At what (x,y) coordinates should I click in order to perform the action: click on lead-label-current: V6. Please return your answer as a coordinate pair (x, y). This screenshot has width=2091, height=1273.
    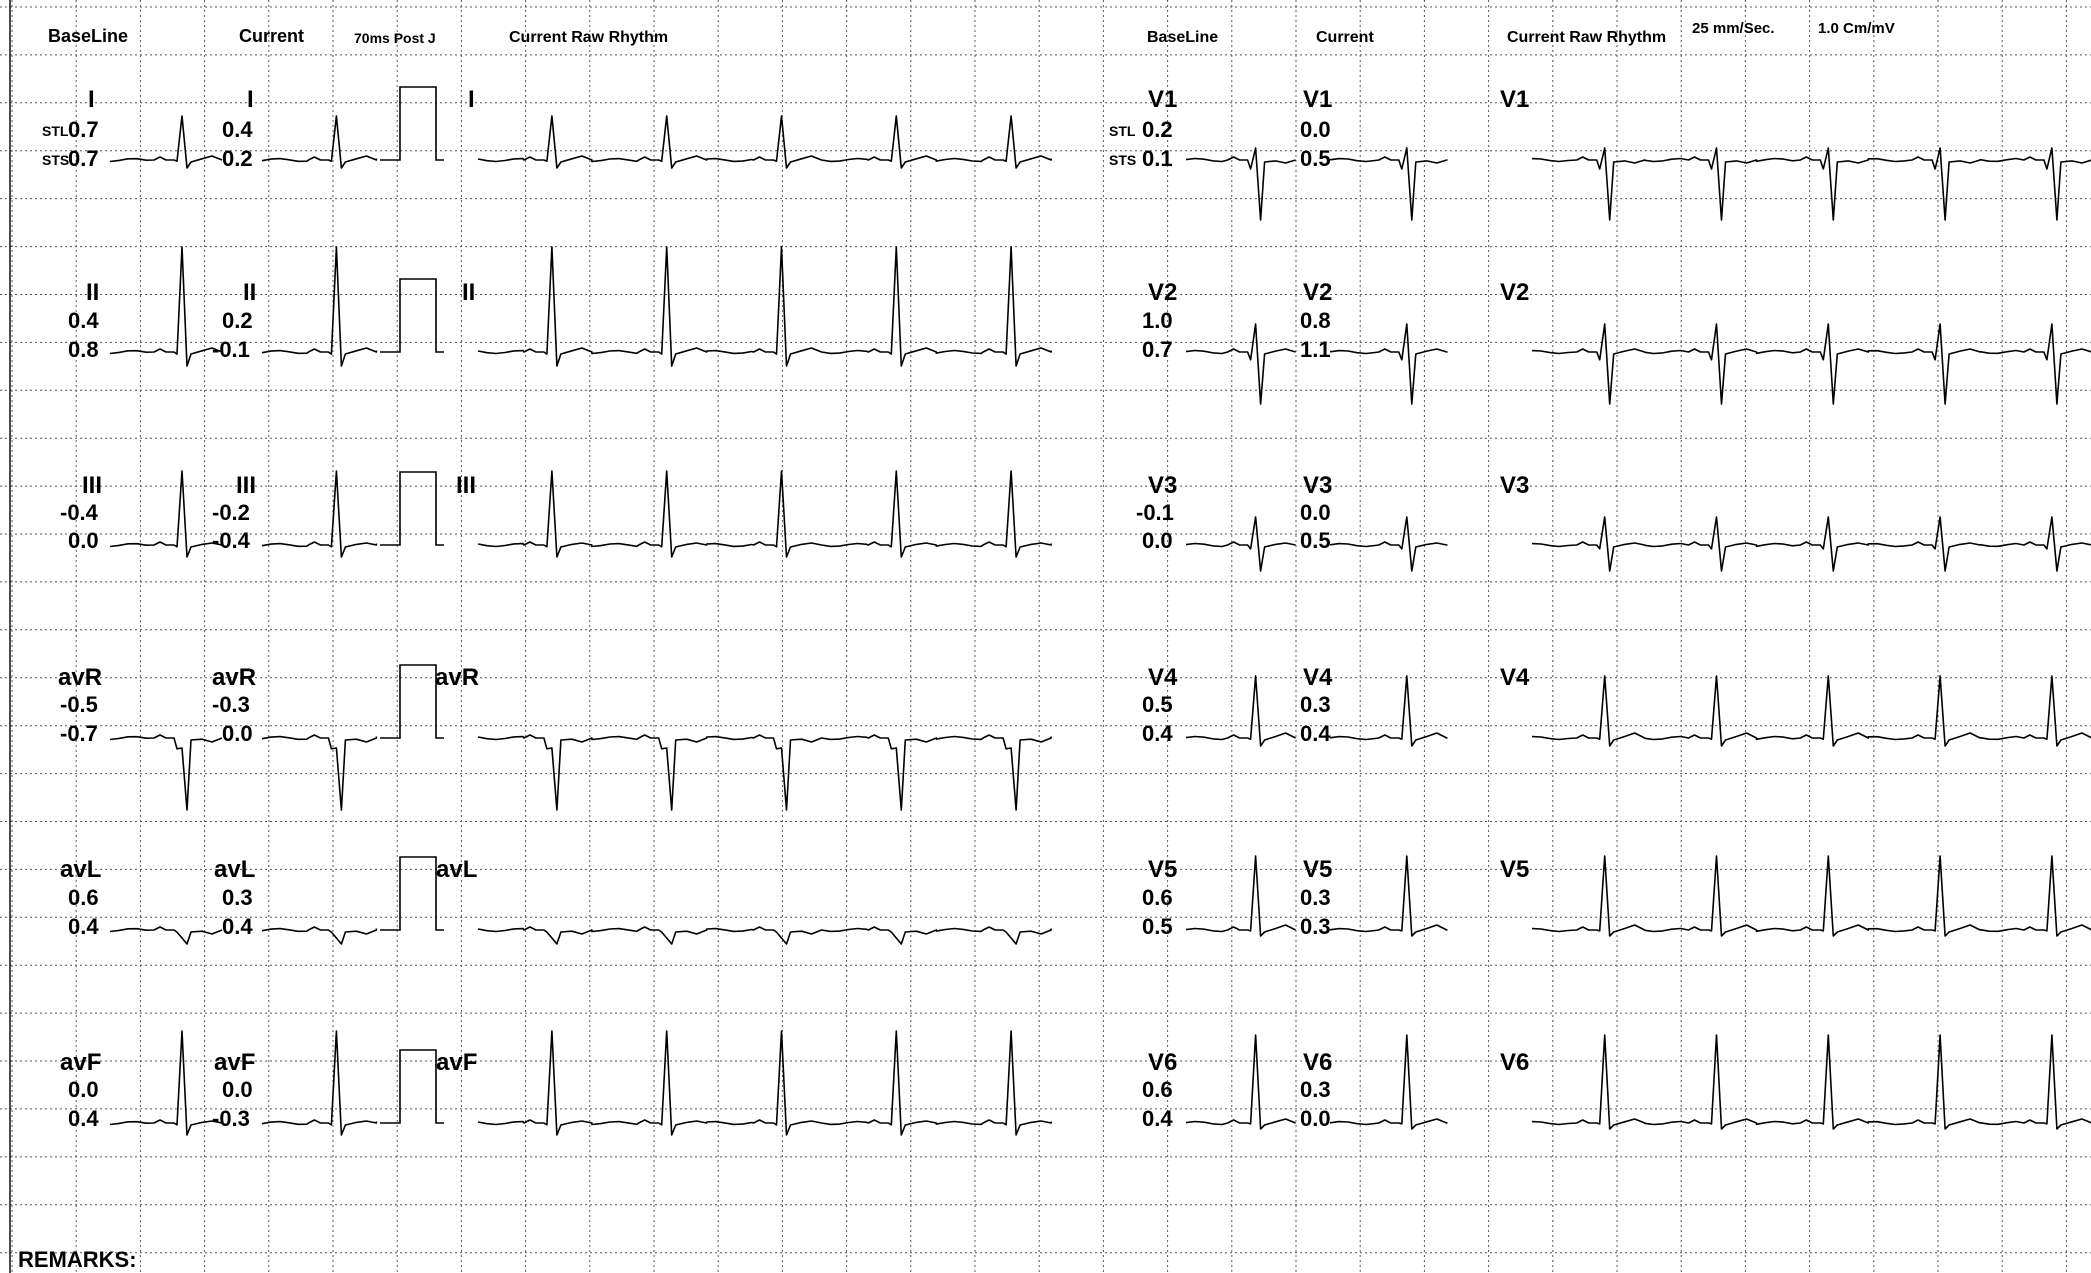
    Looking at the image, I should click on (1318, 1062).